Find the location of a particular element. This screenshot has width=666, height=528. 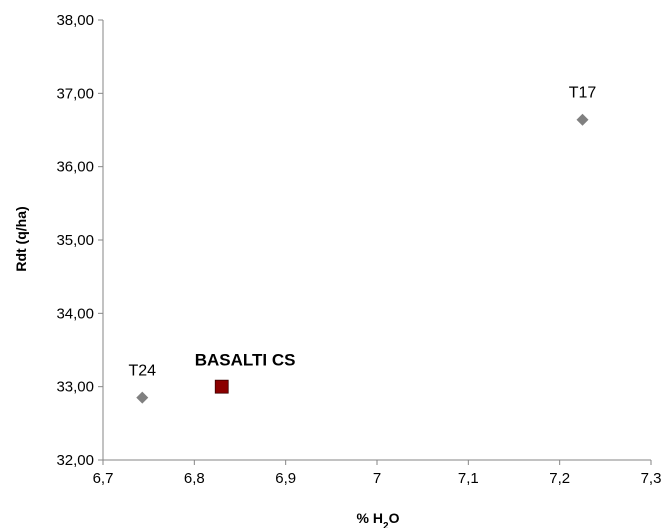

y-tick-label: 34,00 is located at coordinates (75, 313).